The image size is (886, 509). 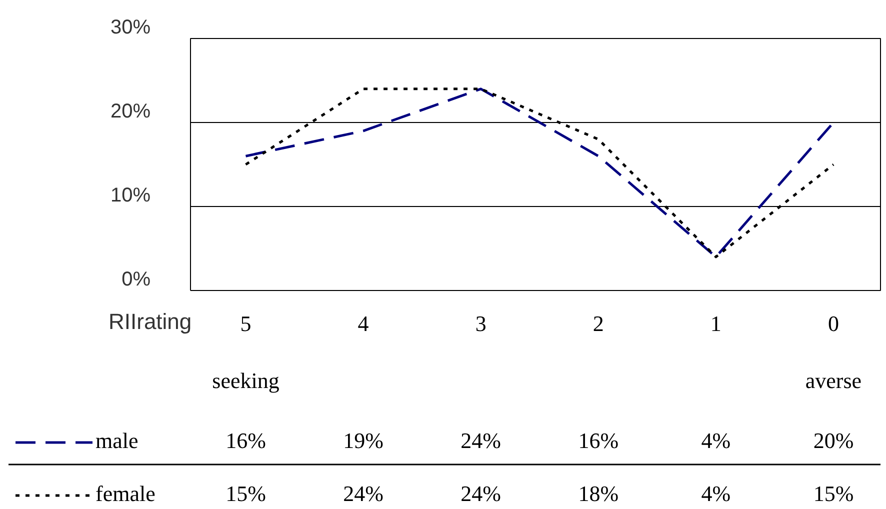 I want to click on y-tick-label: 10%, so click(x=130, y=195).